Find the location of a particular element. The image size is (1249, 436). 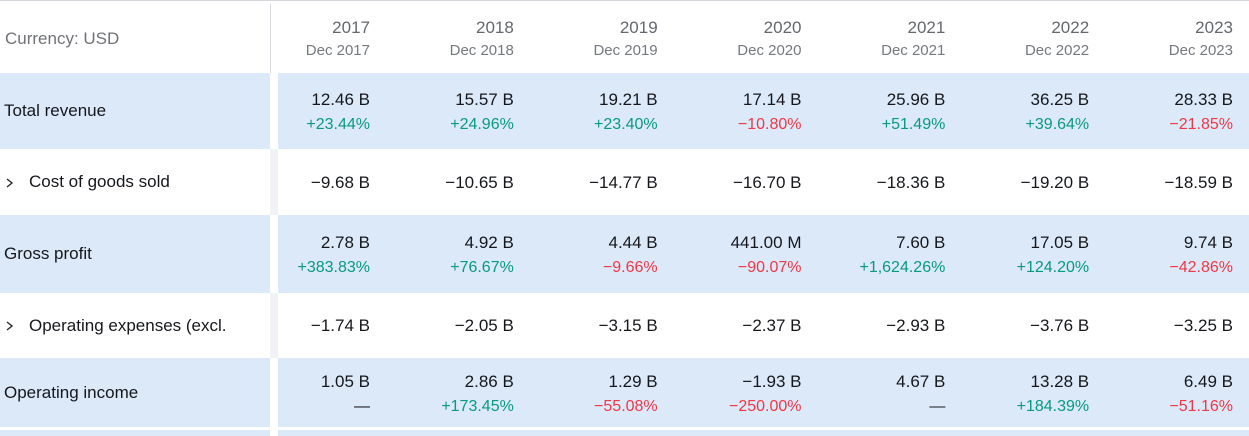

cell-change: −51.16% is located at coordinates (1201, 406).